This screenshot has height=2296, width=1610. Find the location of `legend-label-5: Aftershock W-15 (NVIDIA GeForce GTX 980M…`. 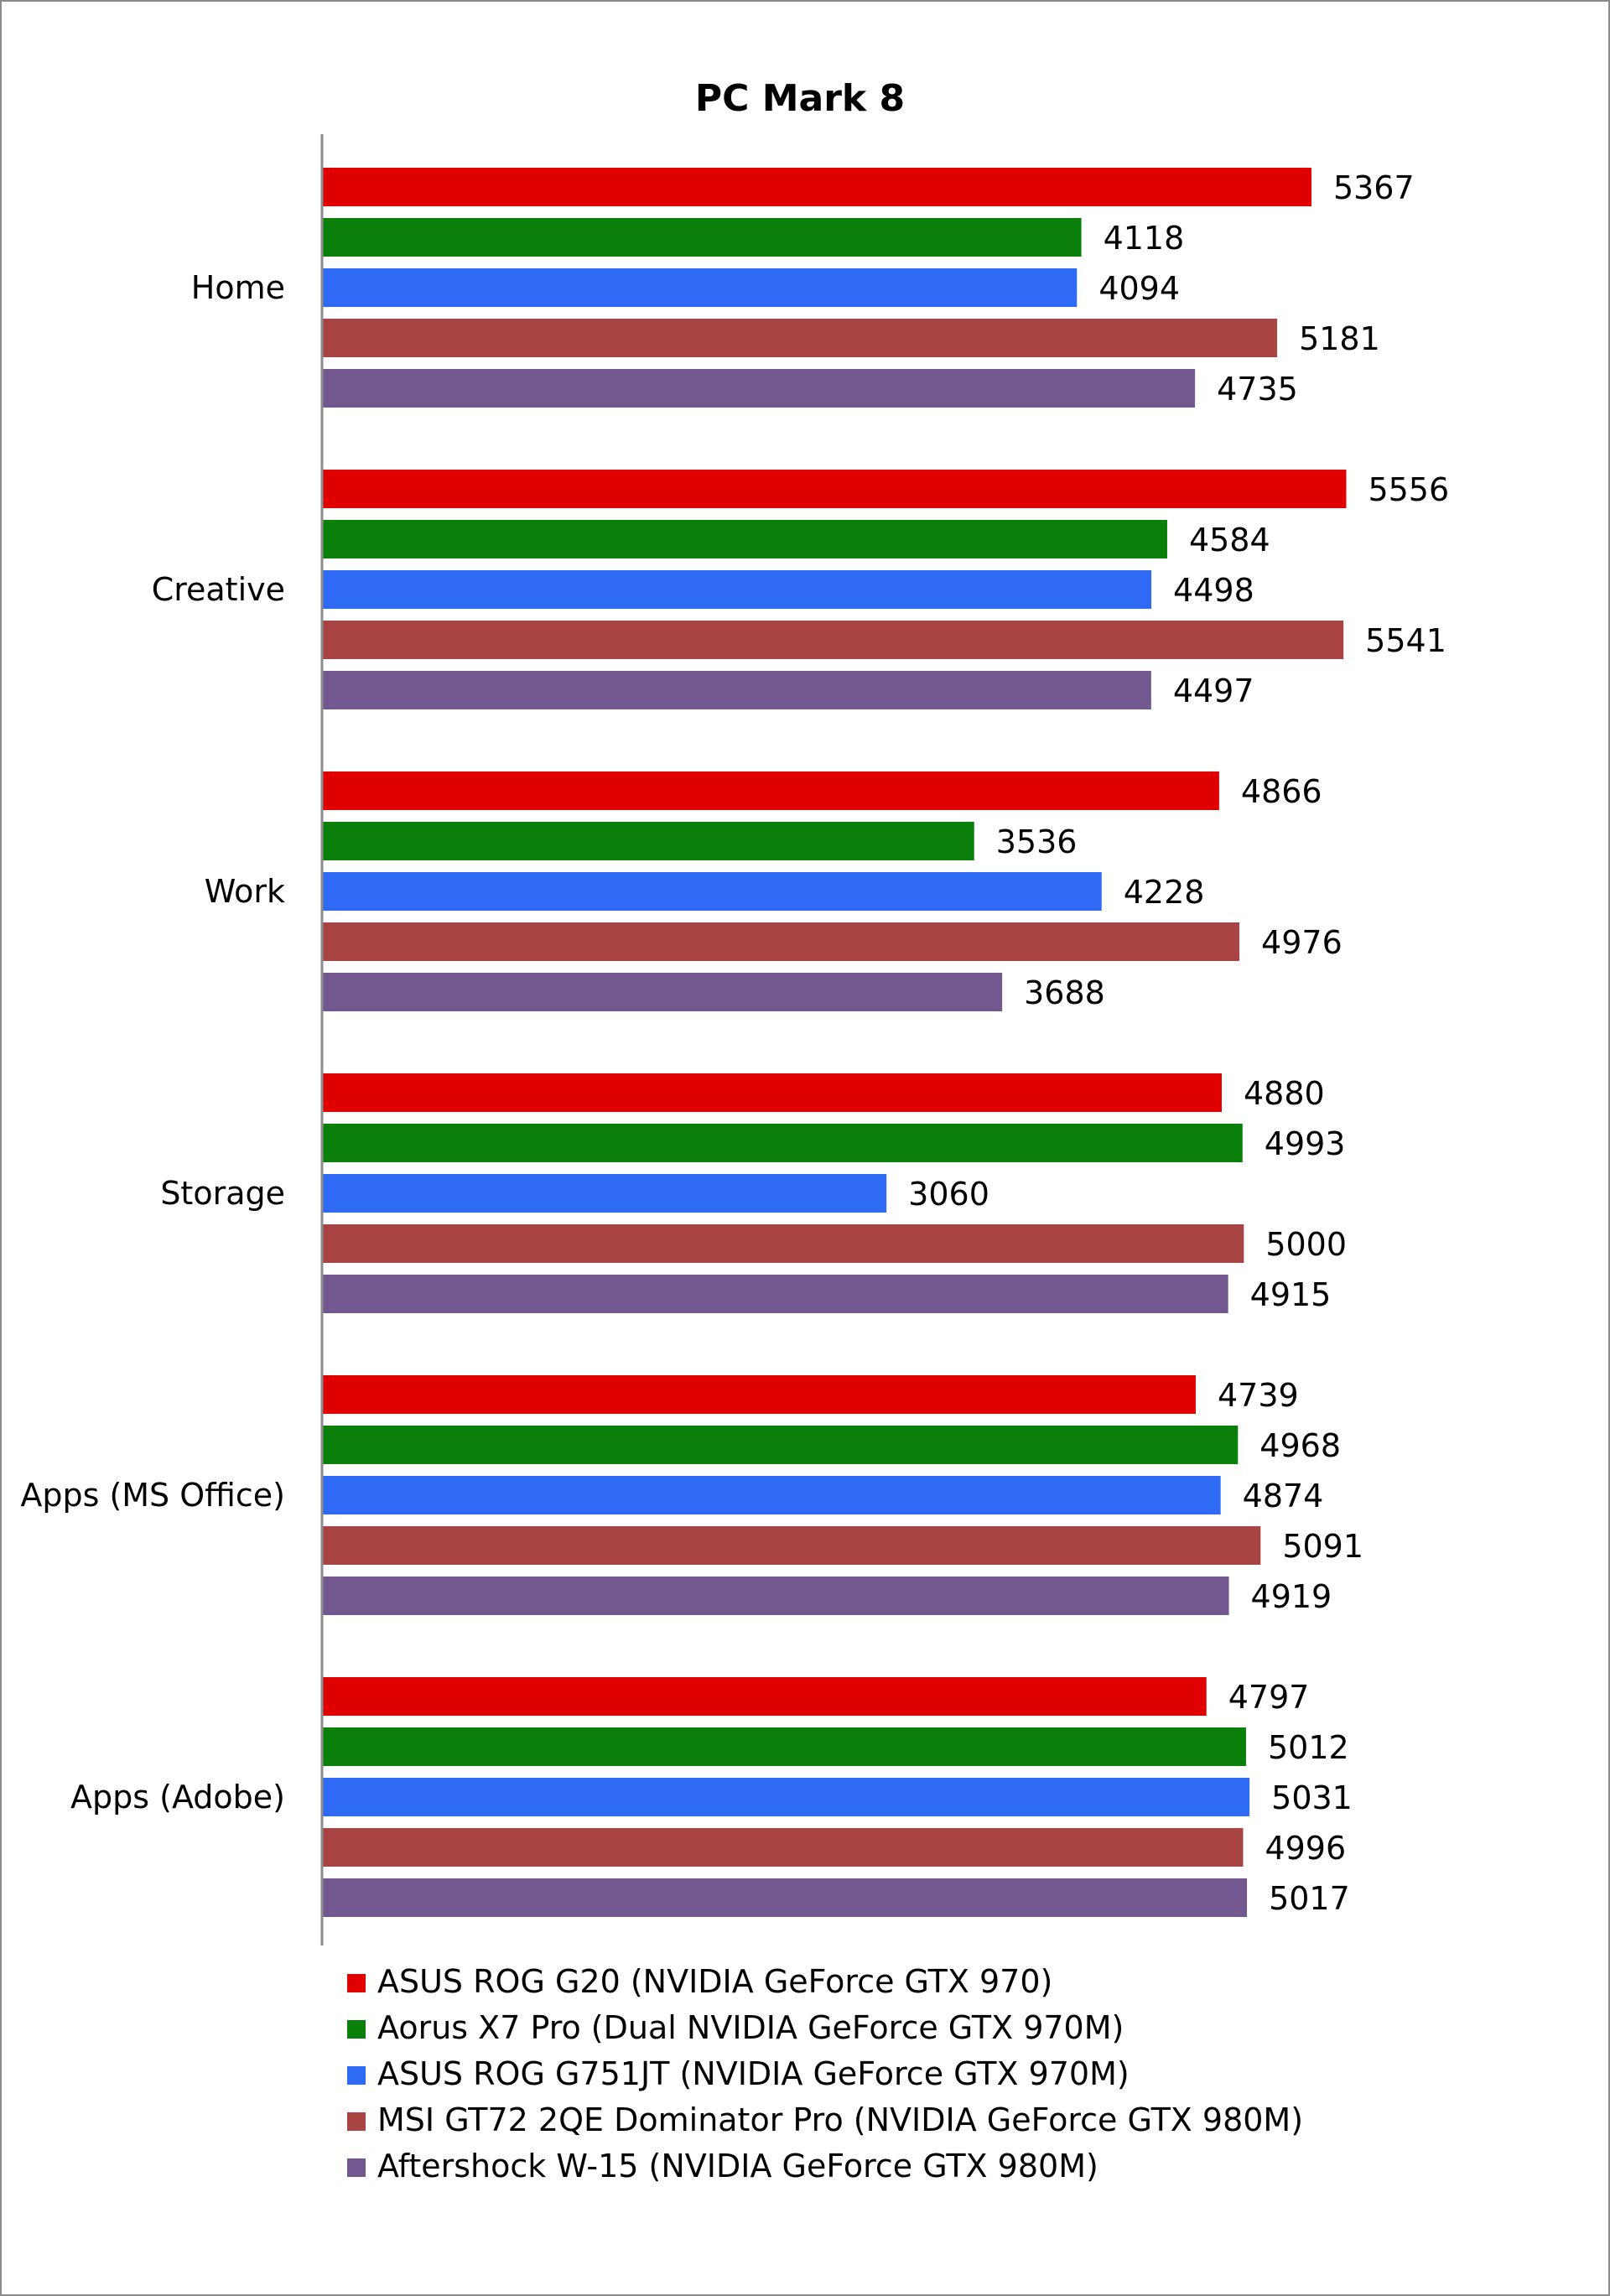

legend-label-5: Aftershock W-15 (NVIDIA GeForce GTX 980M… is located at coordinates (737, 2166).